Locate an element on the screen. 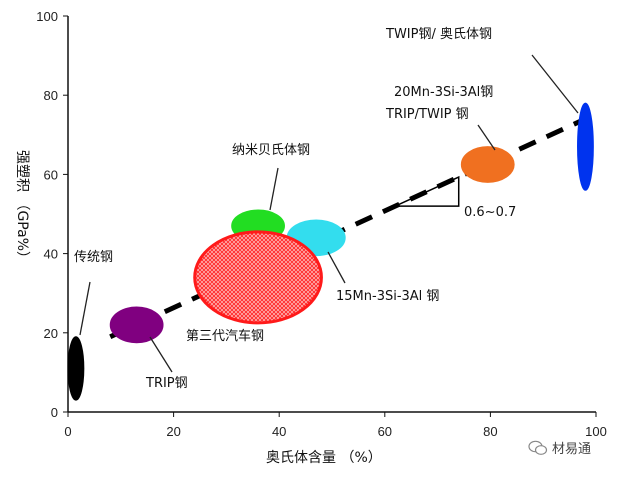 The image size is (620, 479). leader-20mn is located at coordinates (486, 137).